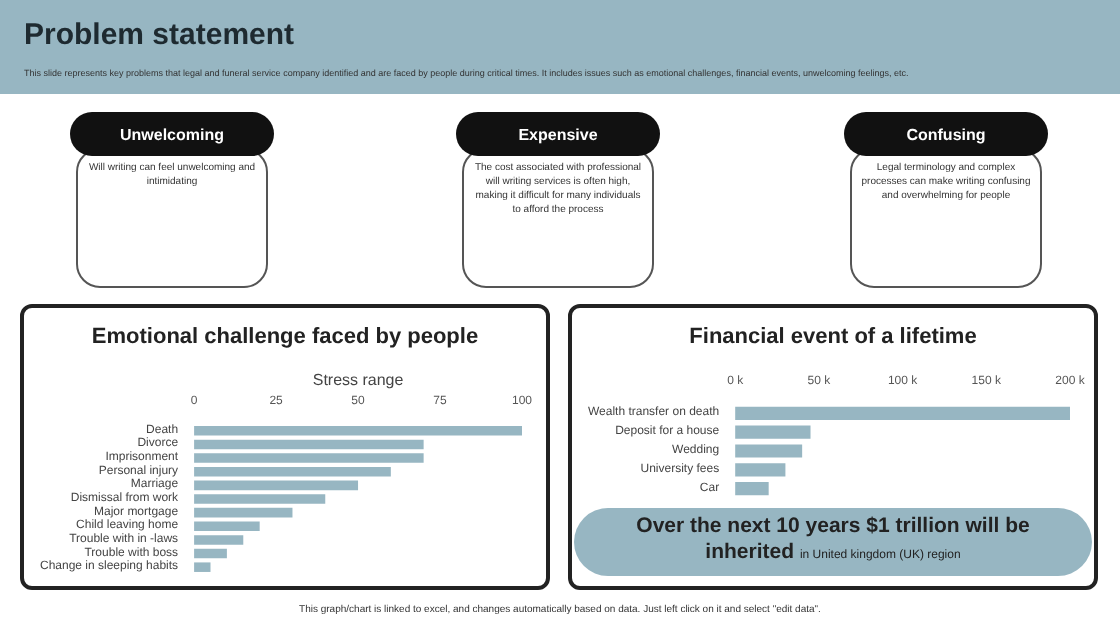 This screenshot has height=630, width=1120. What do you see at coordinates (358, 380) in the screenshot?
I see `x-axis-title: Stress range` at bounding box center [358, 380].